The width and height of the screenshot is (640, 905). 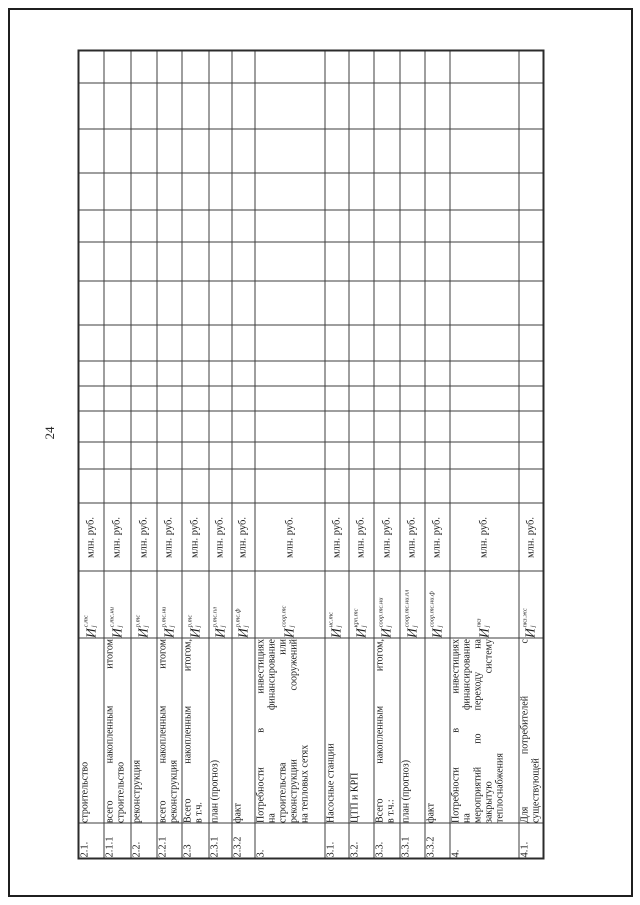 What do you see at coordinates (361, 731) in the screenshot?
I see `cell-description: ЦТП и КРП` at bounding box center [361, 731].